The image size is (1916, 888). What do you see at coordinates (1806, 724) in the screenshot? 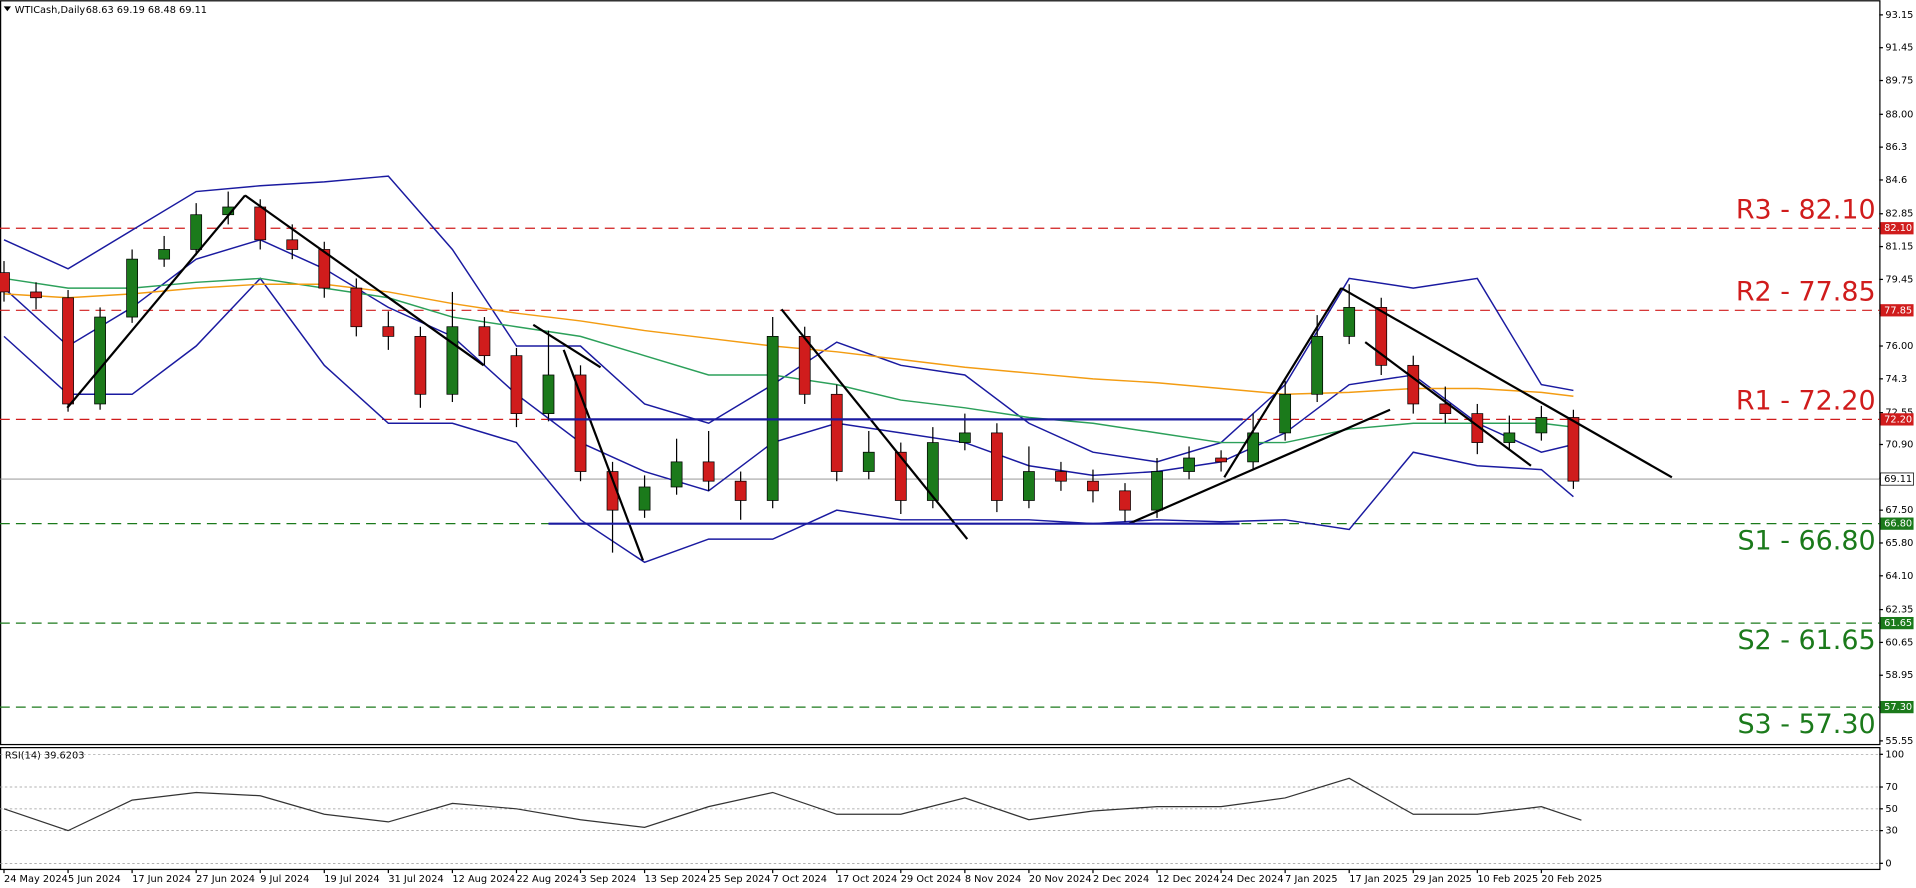
I see `level-label: S3 - 57.30` at bounding box center [1806, 724].